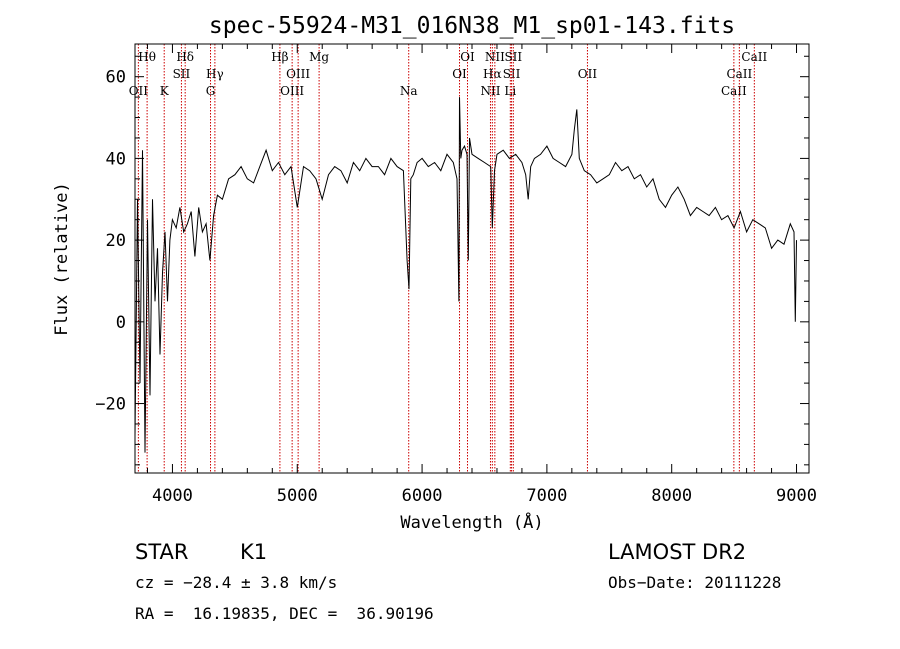 Image resolution: width=900 pixels, height=649 pixels. What do you see at coordinates (492, 74) in the screenshot?
I see `line-marker-label: Hα` at bounding box center [492, 74].